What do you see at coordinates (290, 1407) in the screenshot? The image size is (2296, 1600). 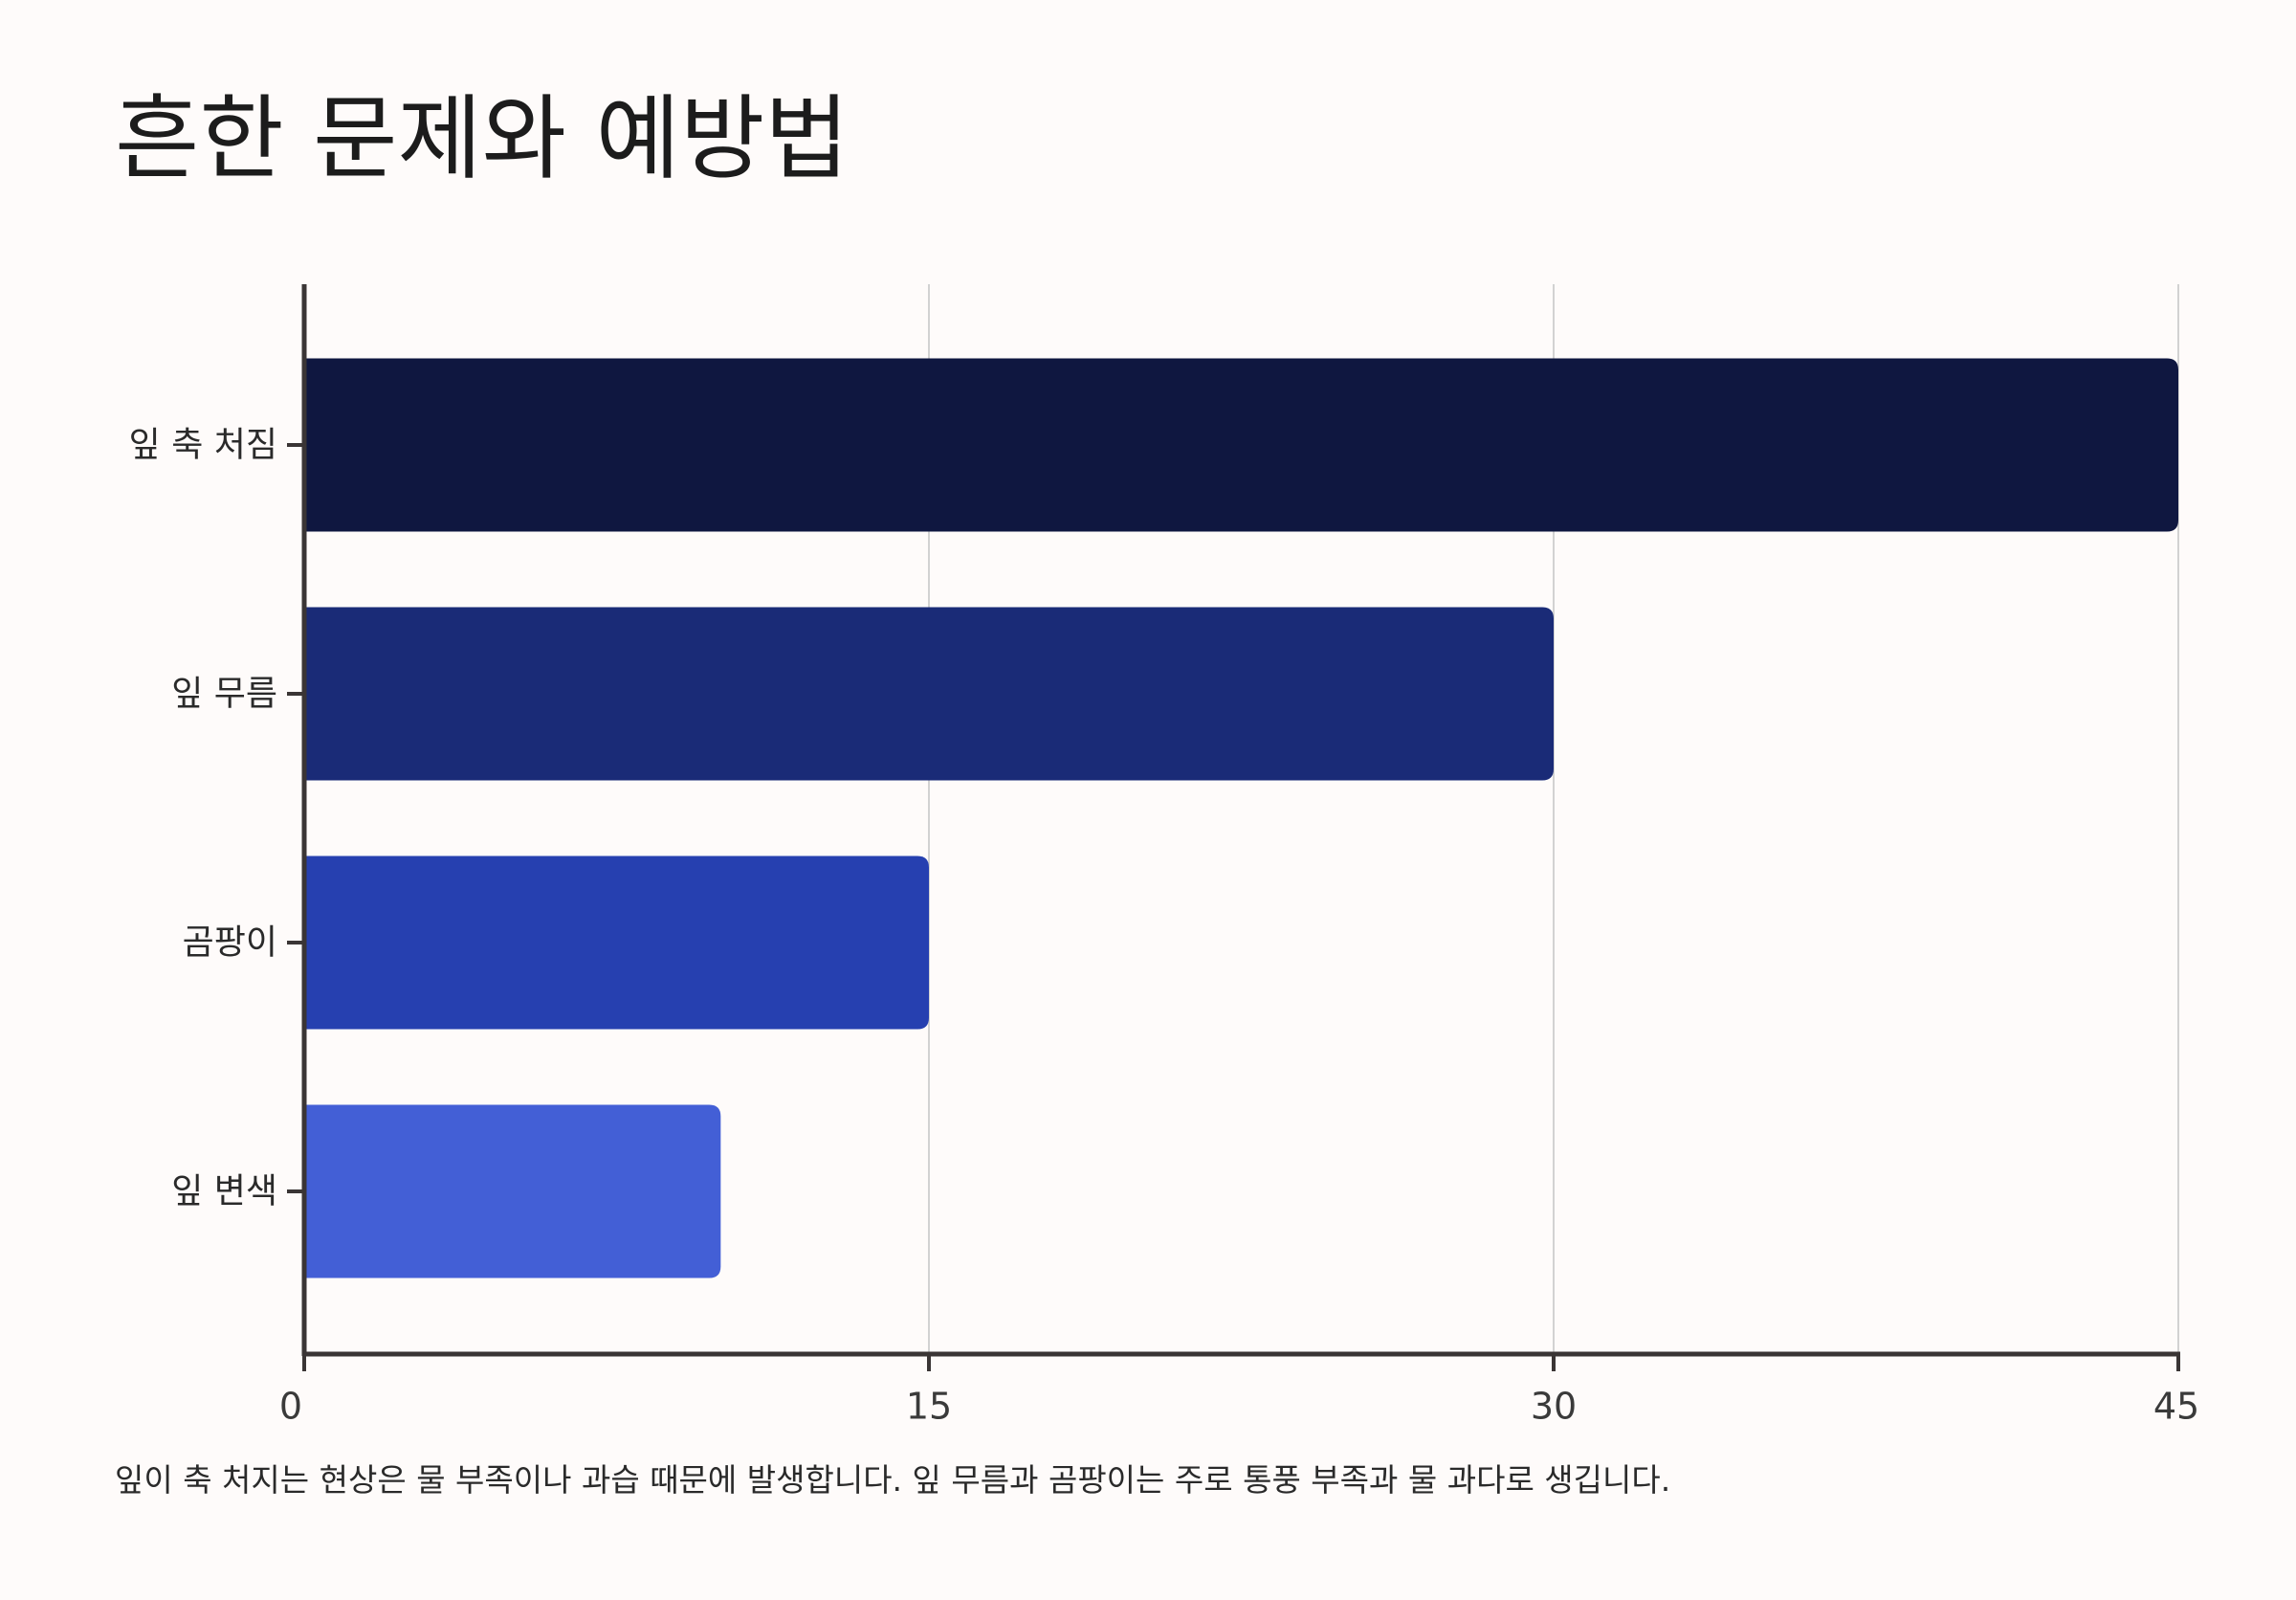 I see `x-tick-label-0: 0` at bounding box center [290, 1407].